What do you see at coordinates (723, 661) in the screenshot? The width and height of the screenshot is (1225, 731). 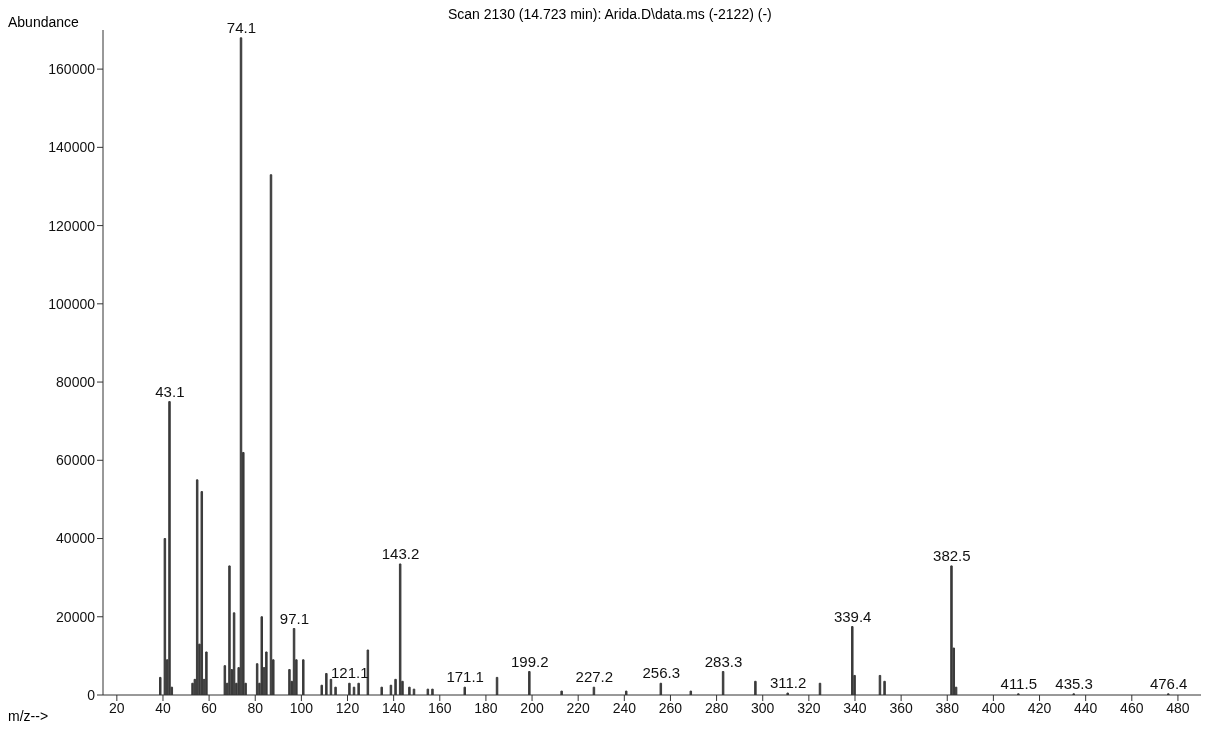 I see `annotation: 283.3` at bounding box center [723, 661].